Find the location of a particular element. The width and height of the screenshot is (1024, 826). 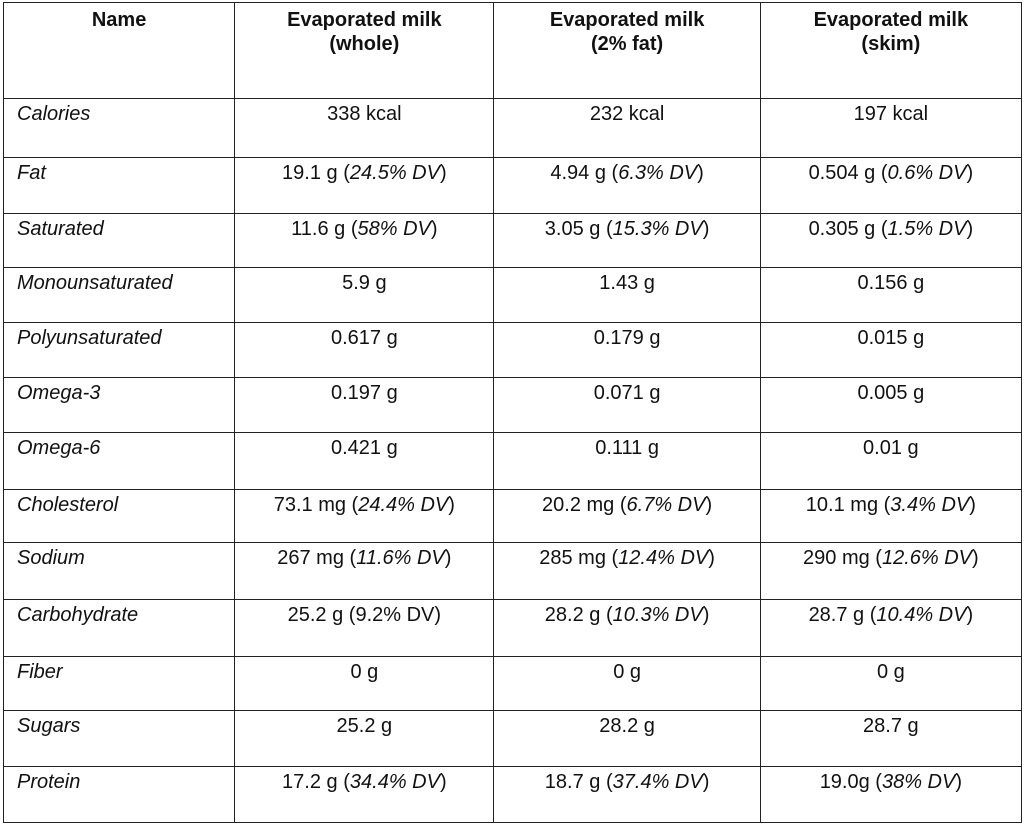

table-cell: 197 kcal is located at coordinates (891, 128).